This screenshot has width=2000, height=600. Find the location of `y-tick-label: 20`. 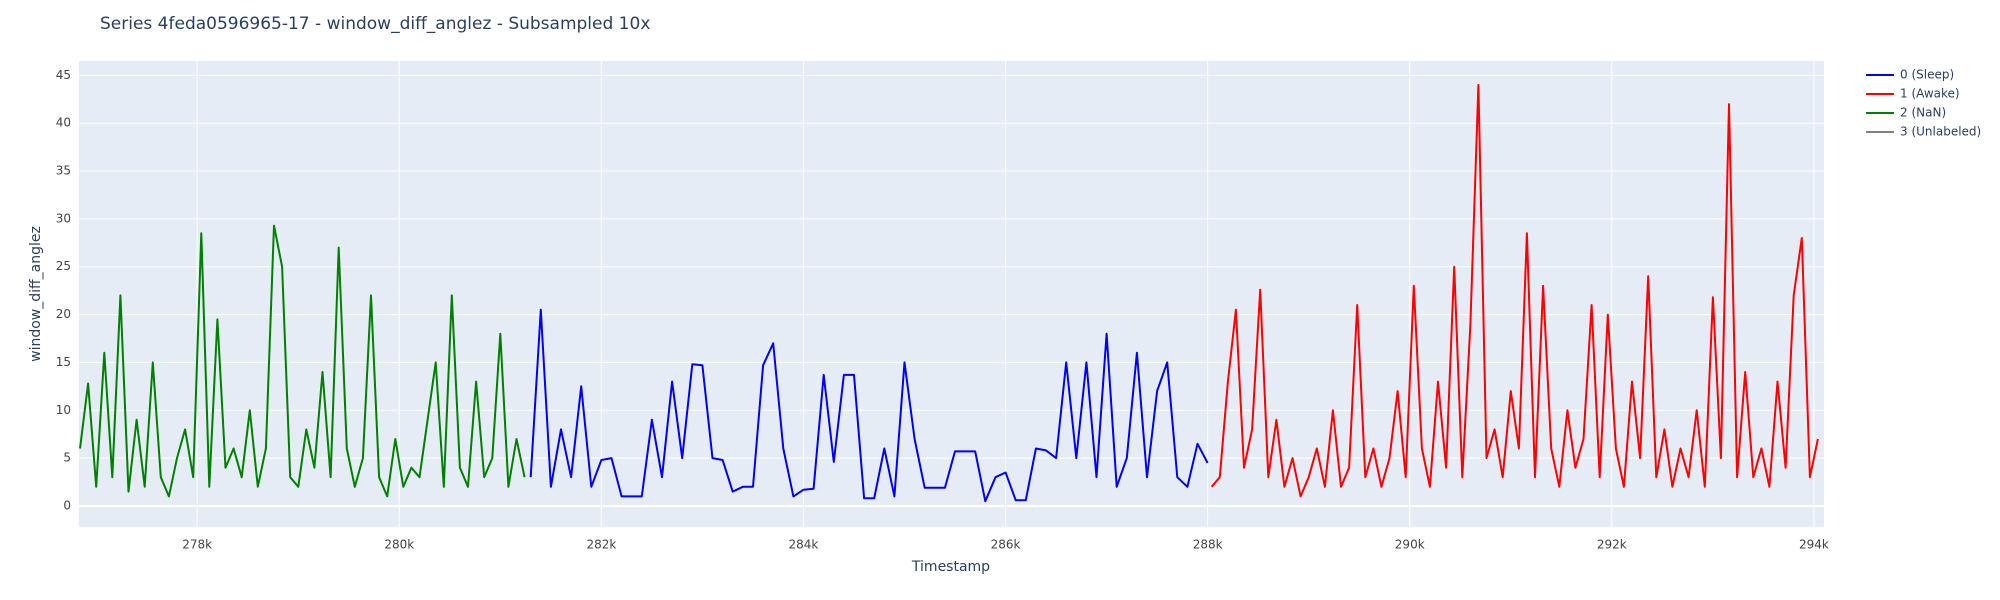

y-tick-label: 20 is located at coordinates (63, 314).